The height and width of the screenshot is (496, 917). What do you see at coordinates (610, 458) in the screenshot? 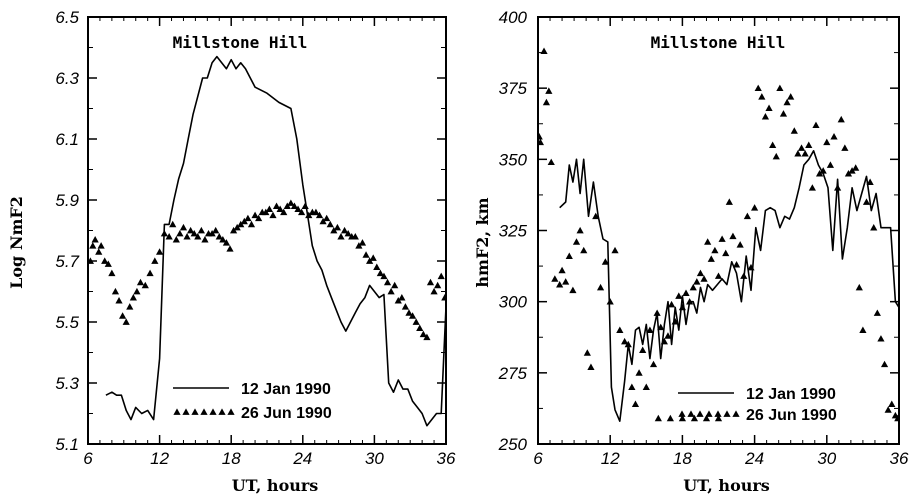
I see `x-tick-label: 12` at bounding box center [610, 458].